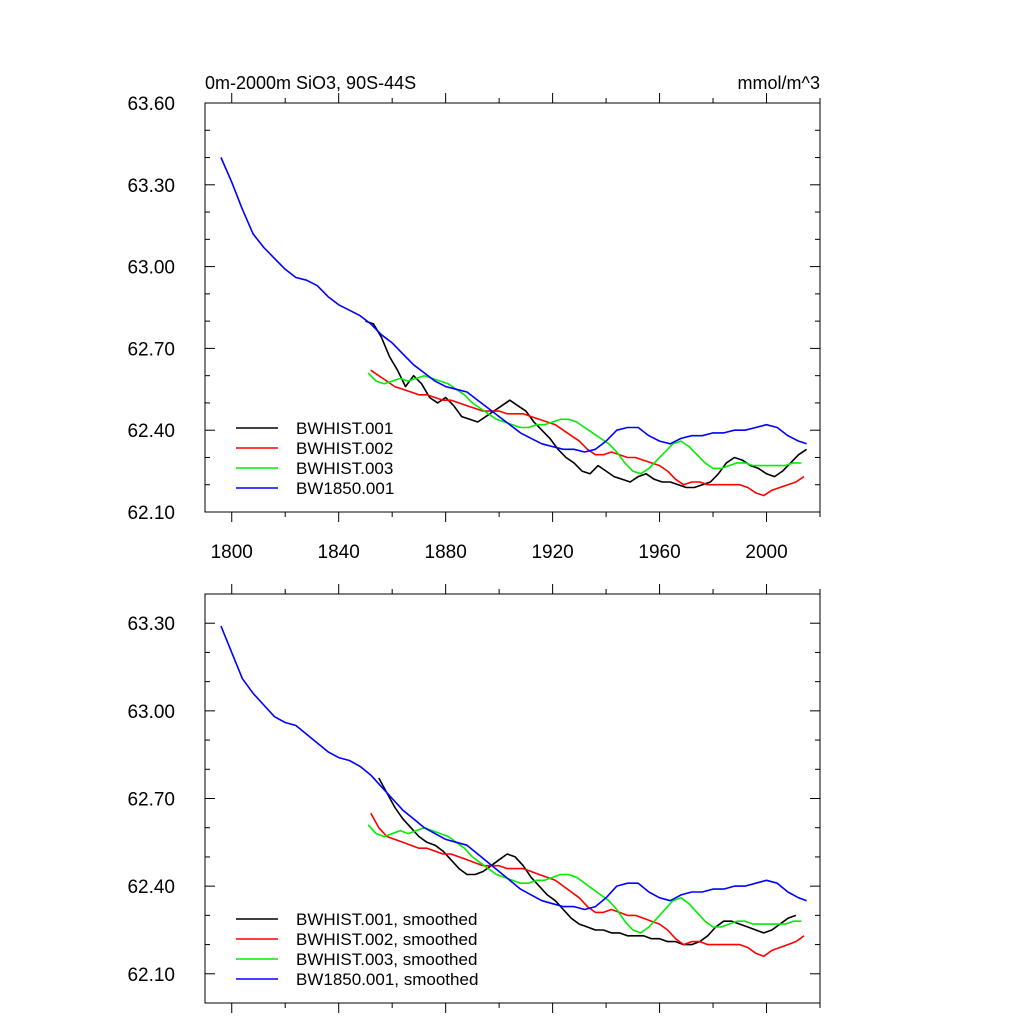  What do you see at coordinates (151, 104) in the screenshot?
I see `y-tick-label: 63.60` at bounding box center [151, 104].